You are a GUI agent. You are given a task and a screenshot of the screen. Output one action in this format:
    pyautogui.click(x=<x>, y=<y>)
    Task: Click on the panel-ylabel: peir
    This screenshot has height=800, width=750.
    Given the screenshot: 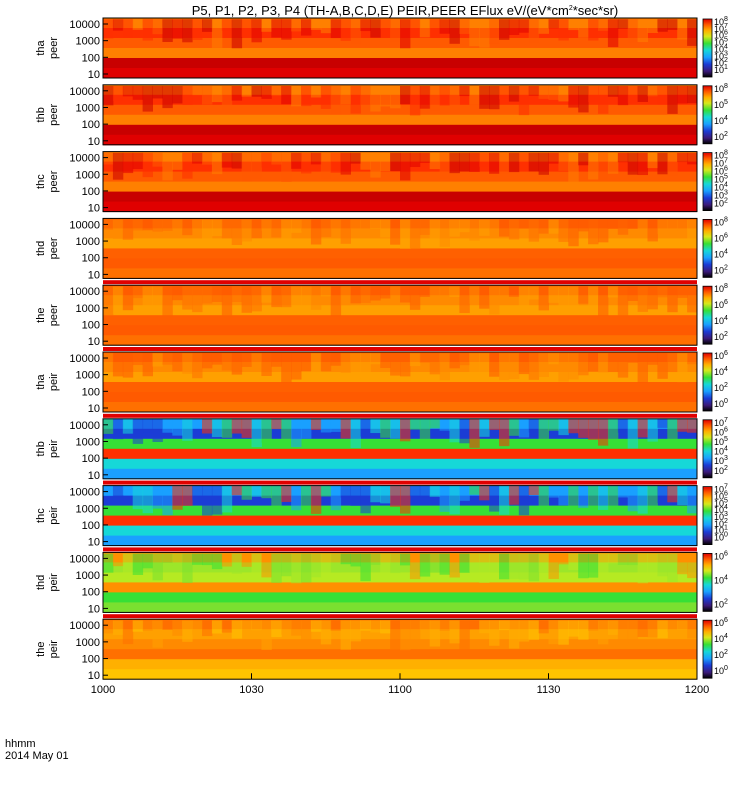 What is the action you would take?
    pyautogui.click(x=54, y=515)
    